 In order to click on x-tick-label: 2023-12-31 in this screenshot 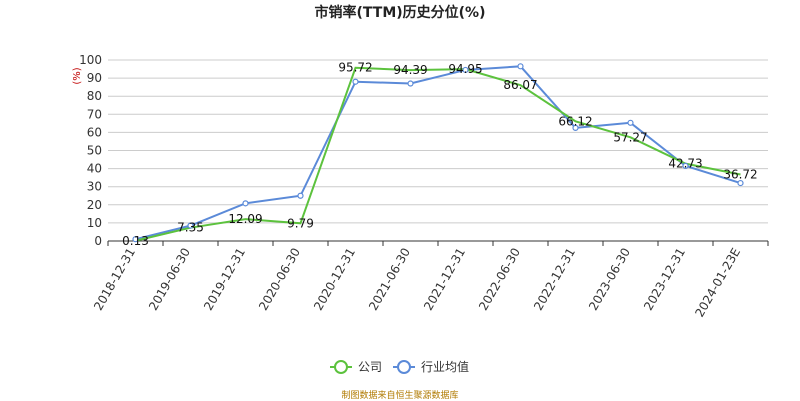, I will do `click(664, 279)`.